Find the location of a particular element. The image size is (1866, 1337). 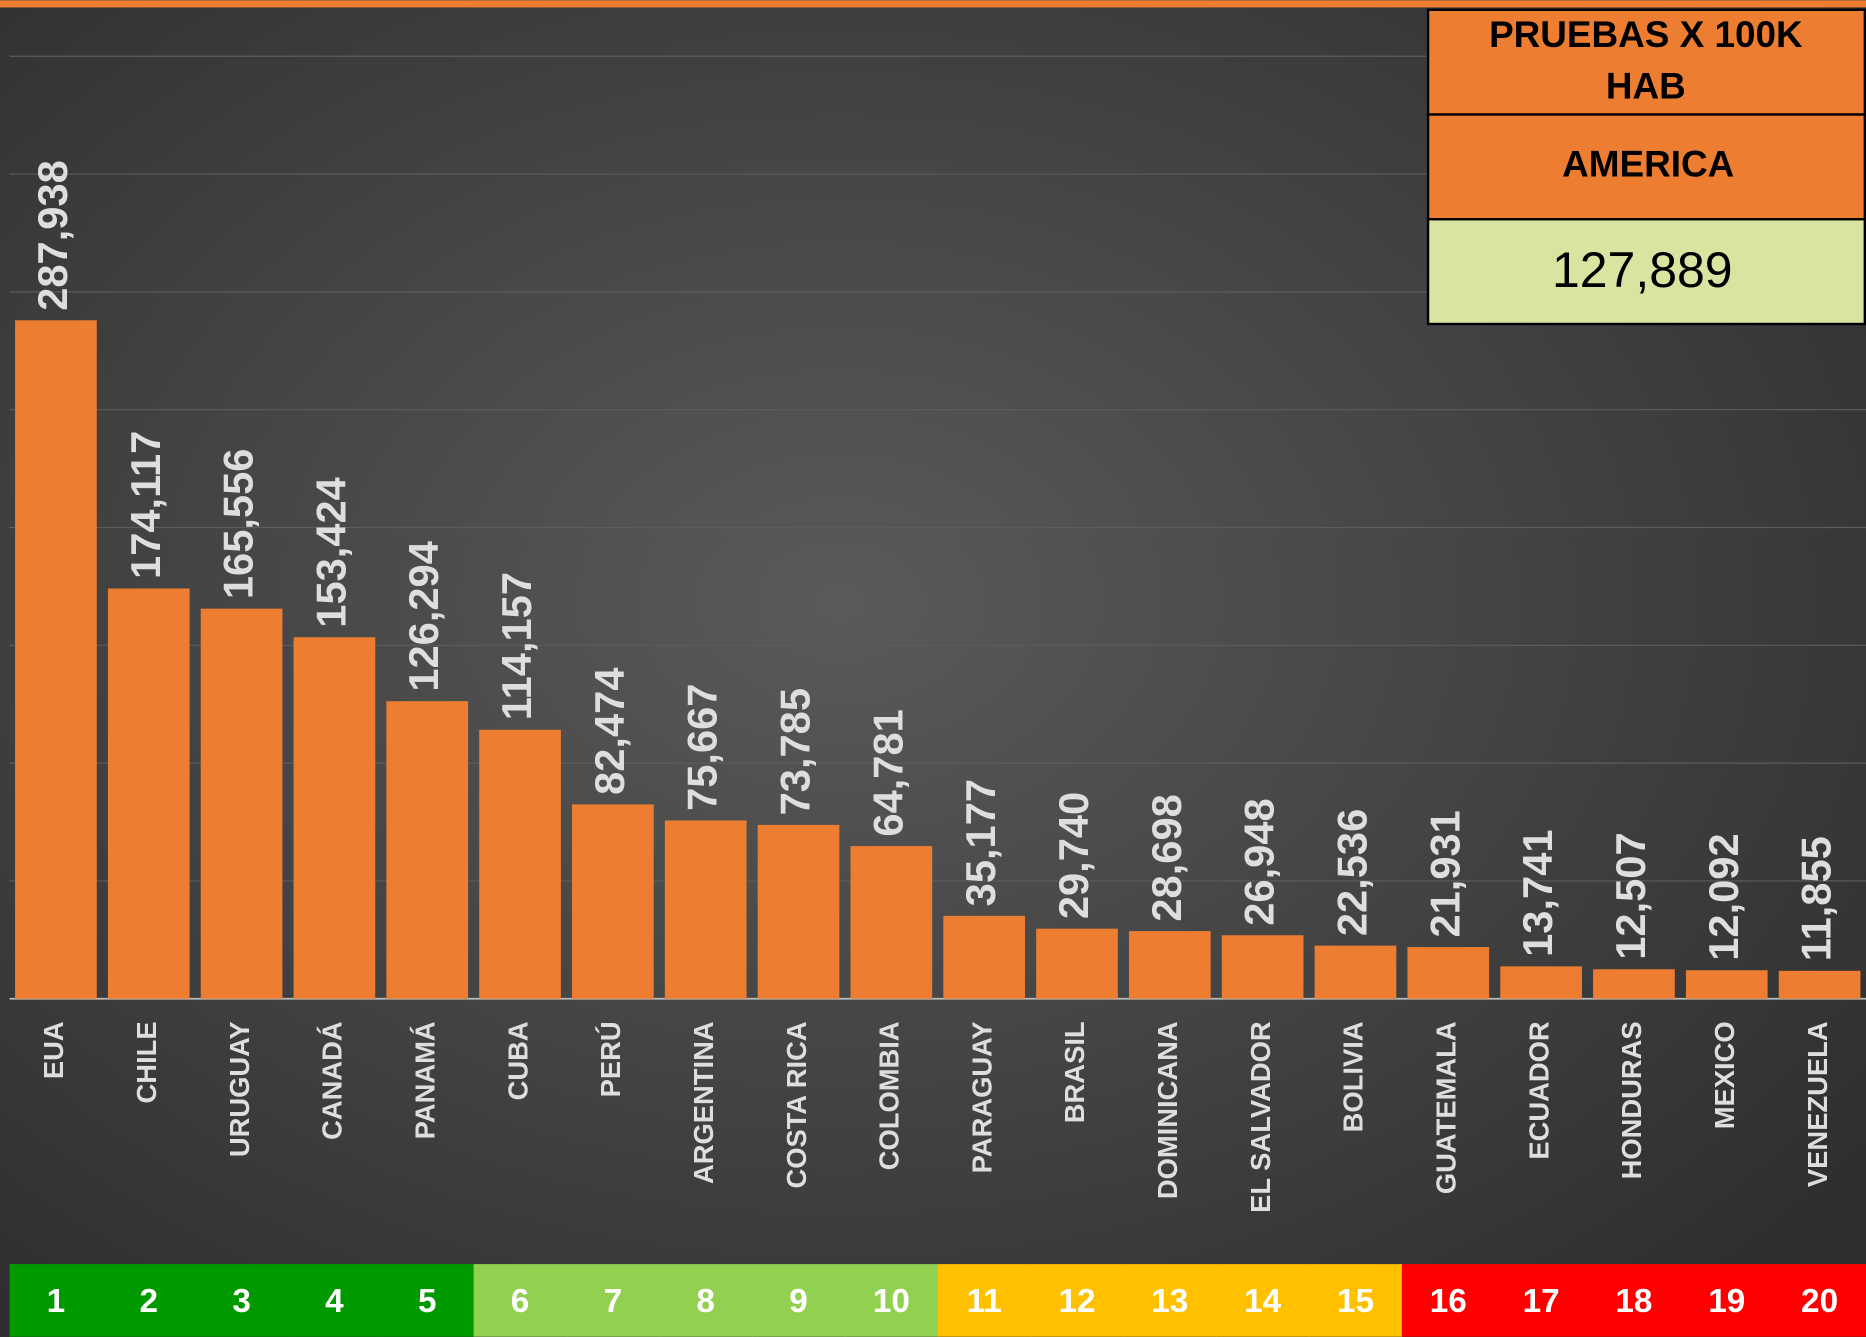

rank-label: 18 is located at coordinates (1633, 1301).